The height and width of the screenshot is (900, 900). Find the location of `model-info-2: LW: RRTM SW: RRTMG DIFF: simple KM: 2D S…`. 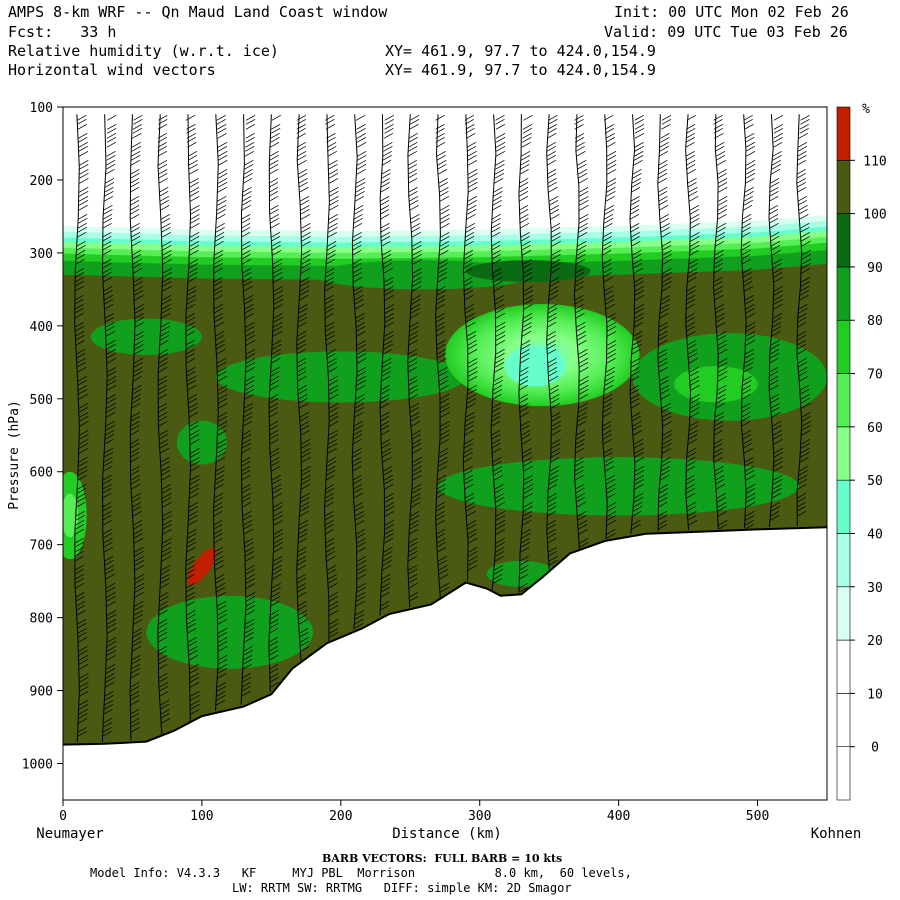

model-info-2: LW: RRTM SW: RRTMG DIFF: simple KM: 2D S… is located at coordinates (402, 888).